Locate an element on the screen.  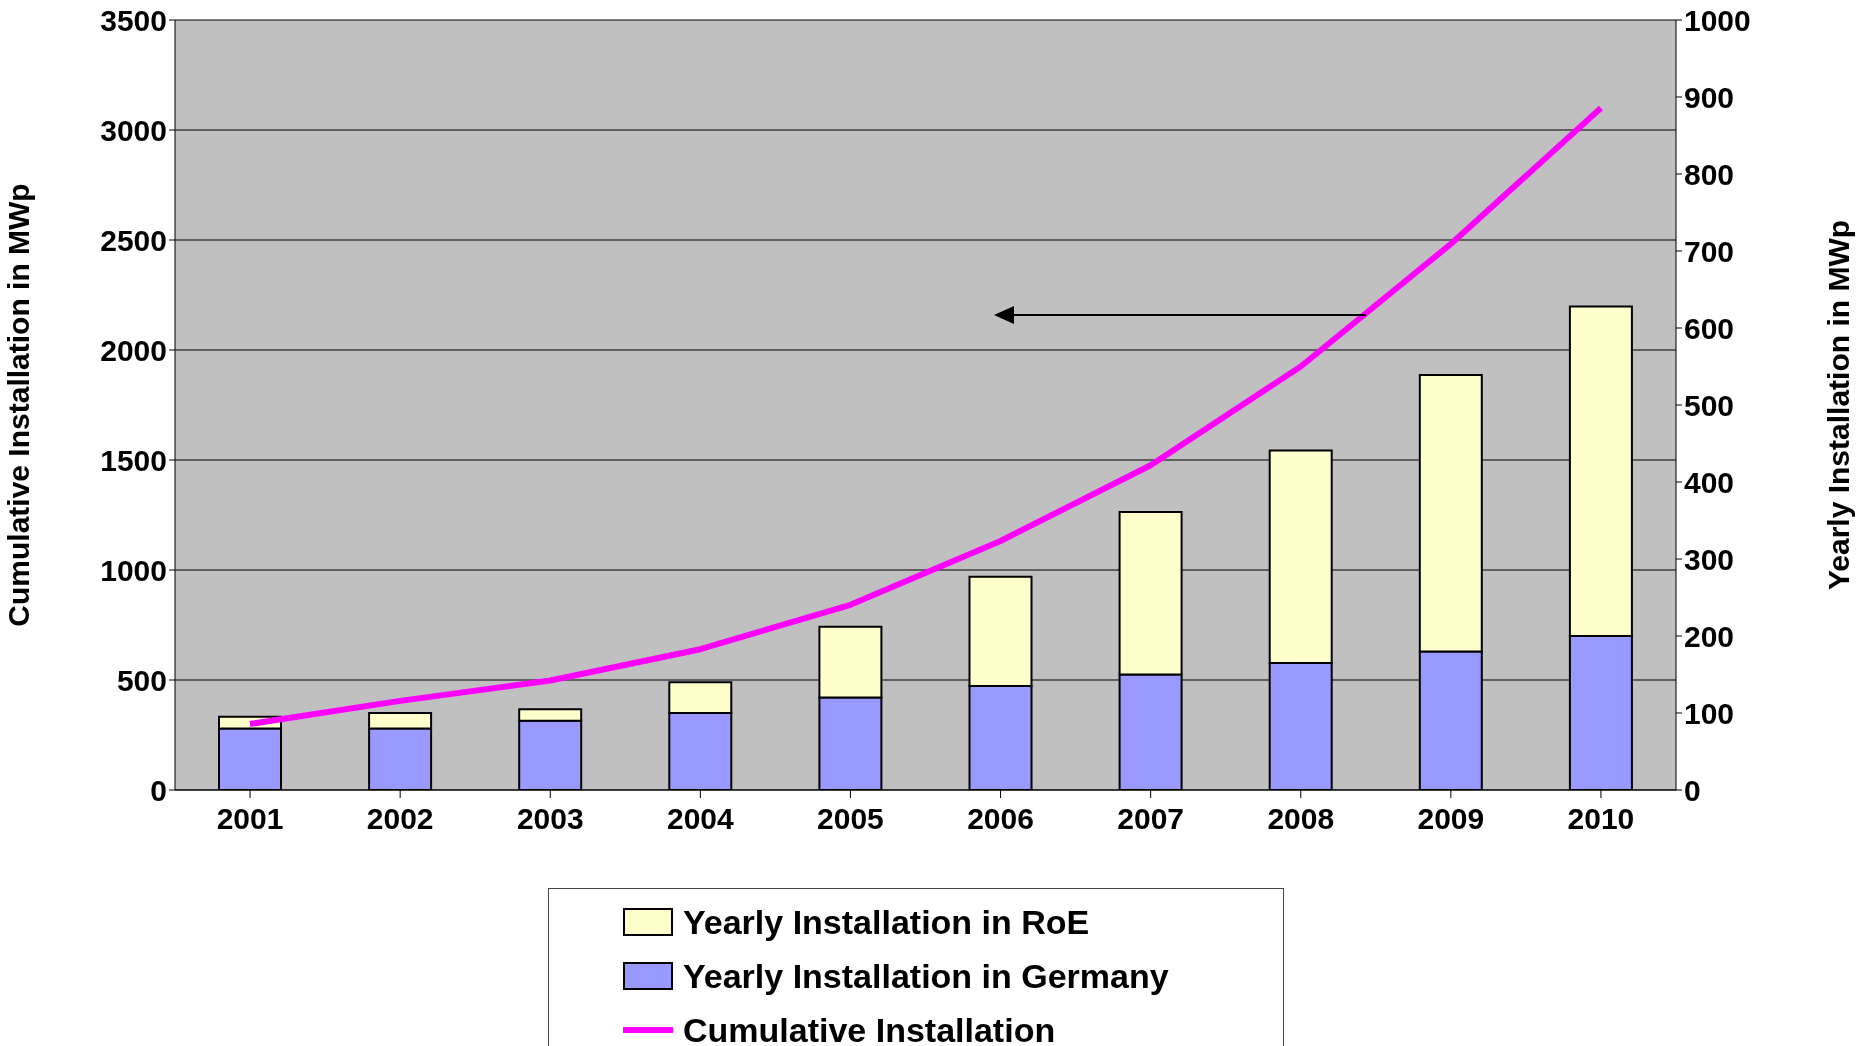
x-tick-label: 2004 is located at coordinates (700, 819).